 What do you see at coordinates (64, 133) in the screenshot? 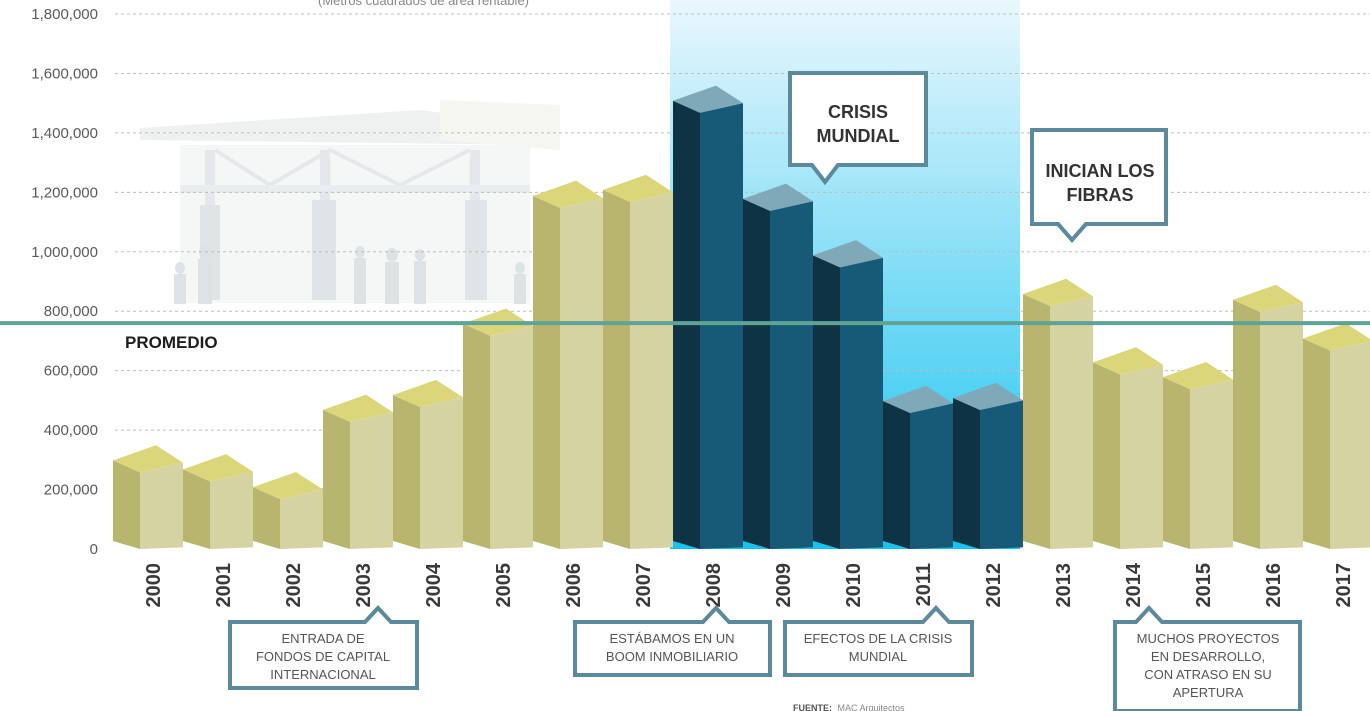
I see `y-tick-label: 1,400,000` at bounding box center [64, 133].